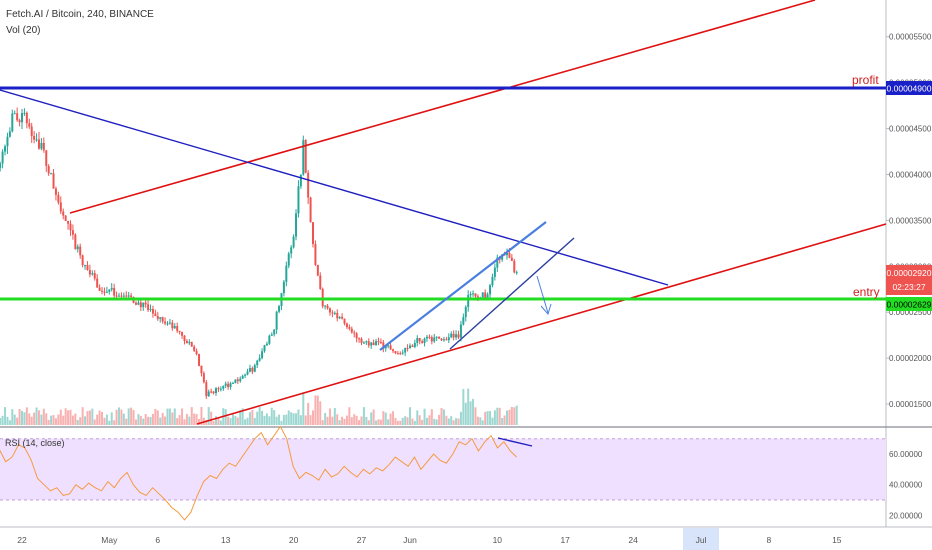 This screenshot has height=550, width=932. I want to click on forecast-arrow-shaft, so click(542, 294).